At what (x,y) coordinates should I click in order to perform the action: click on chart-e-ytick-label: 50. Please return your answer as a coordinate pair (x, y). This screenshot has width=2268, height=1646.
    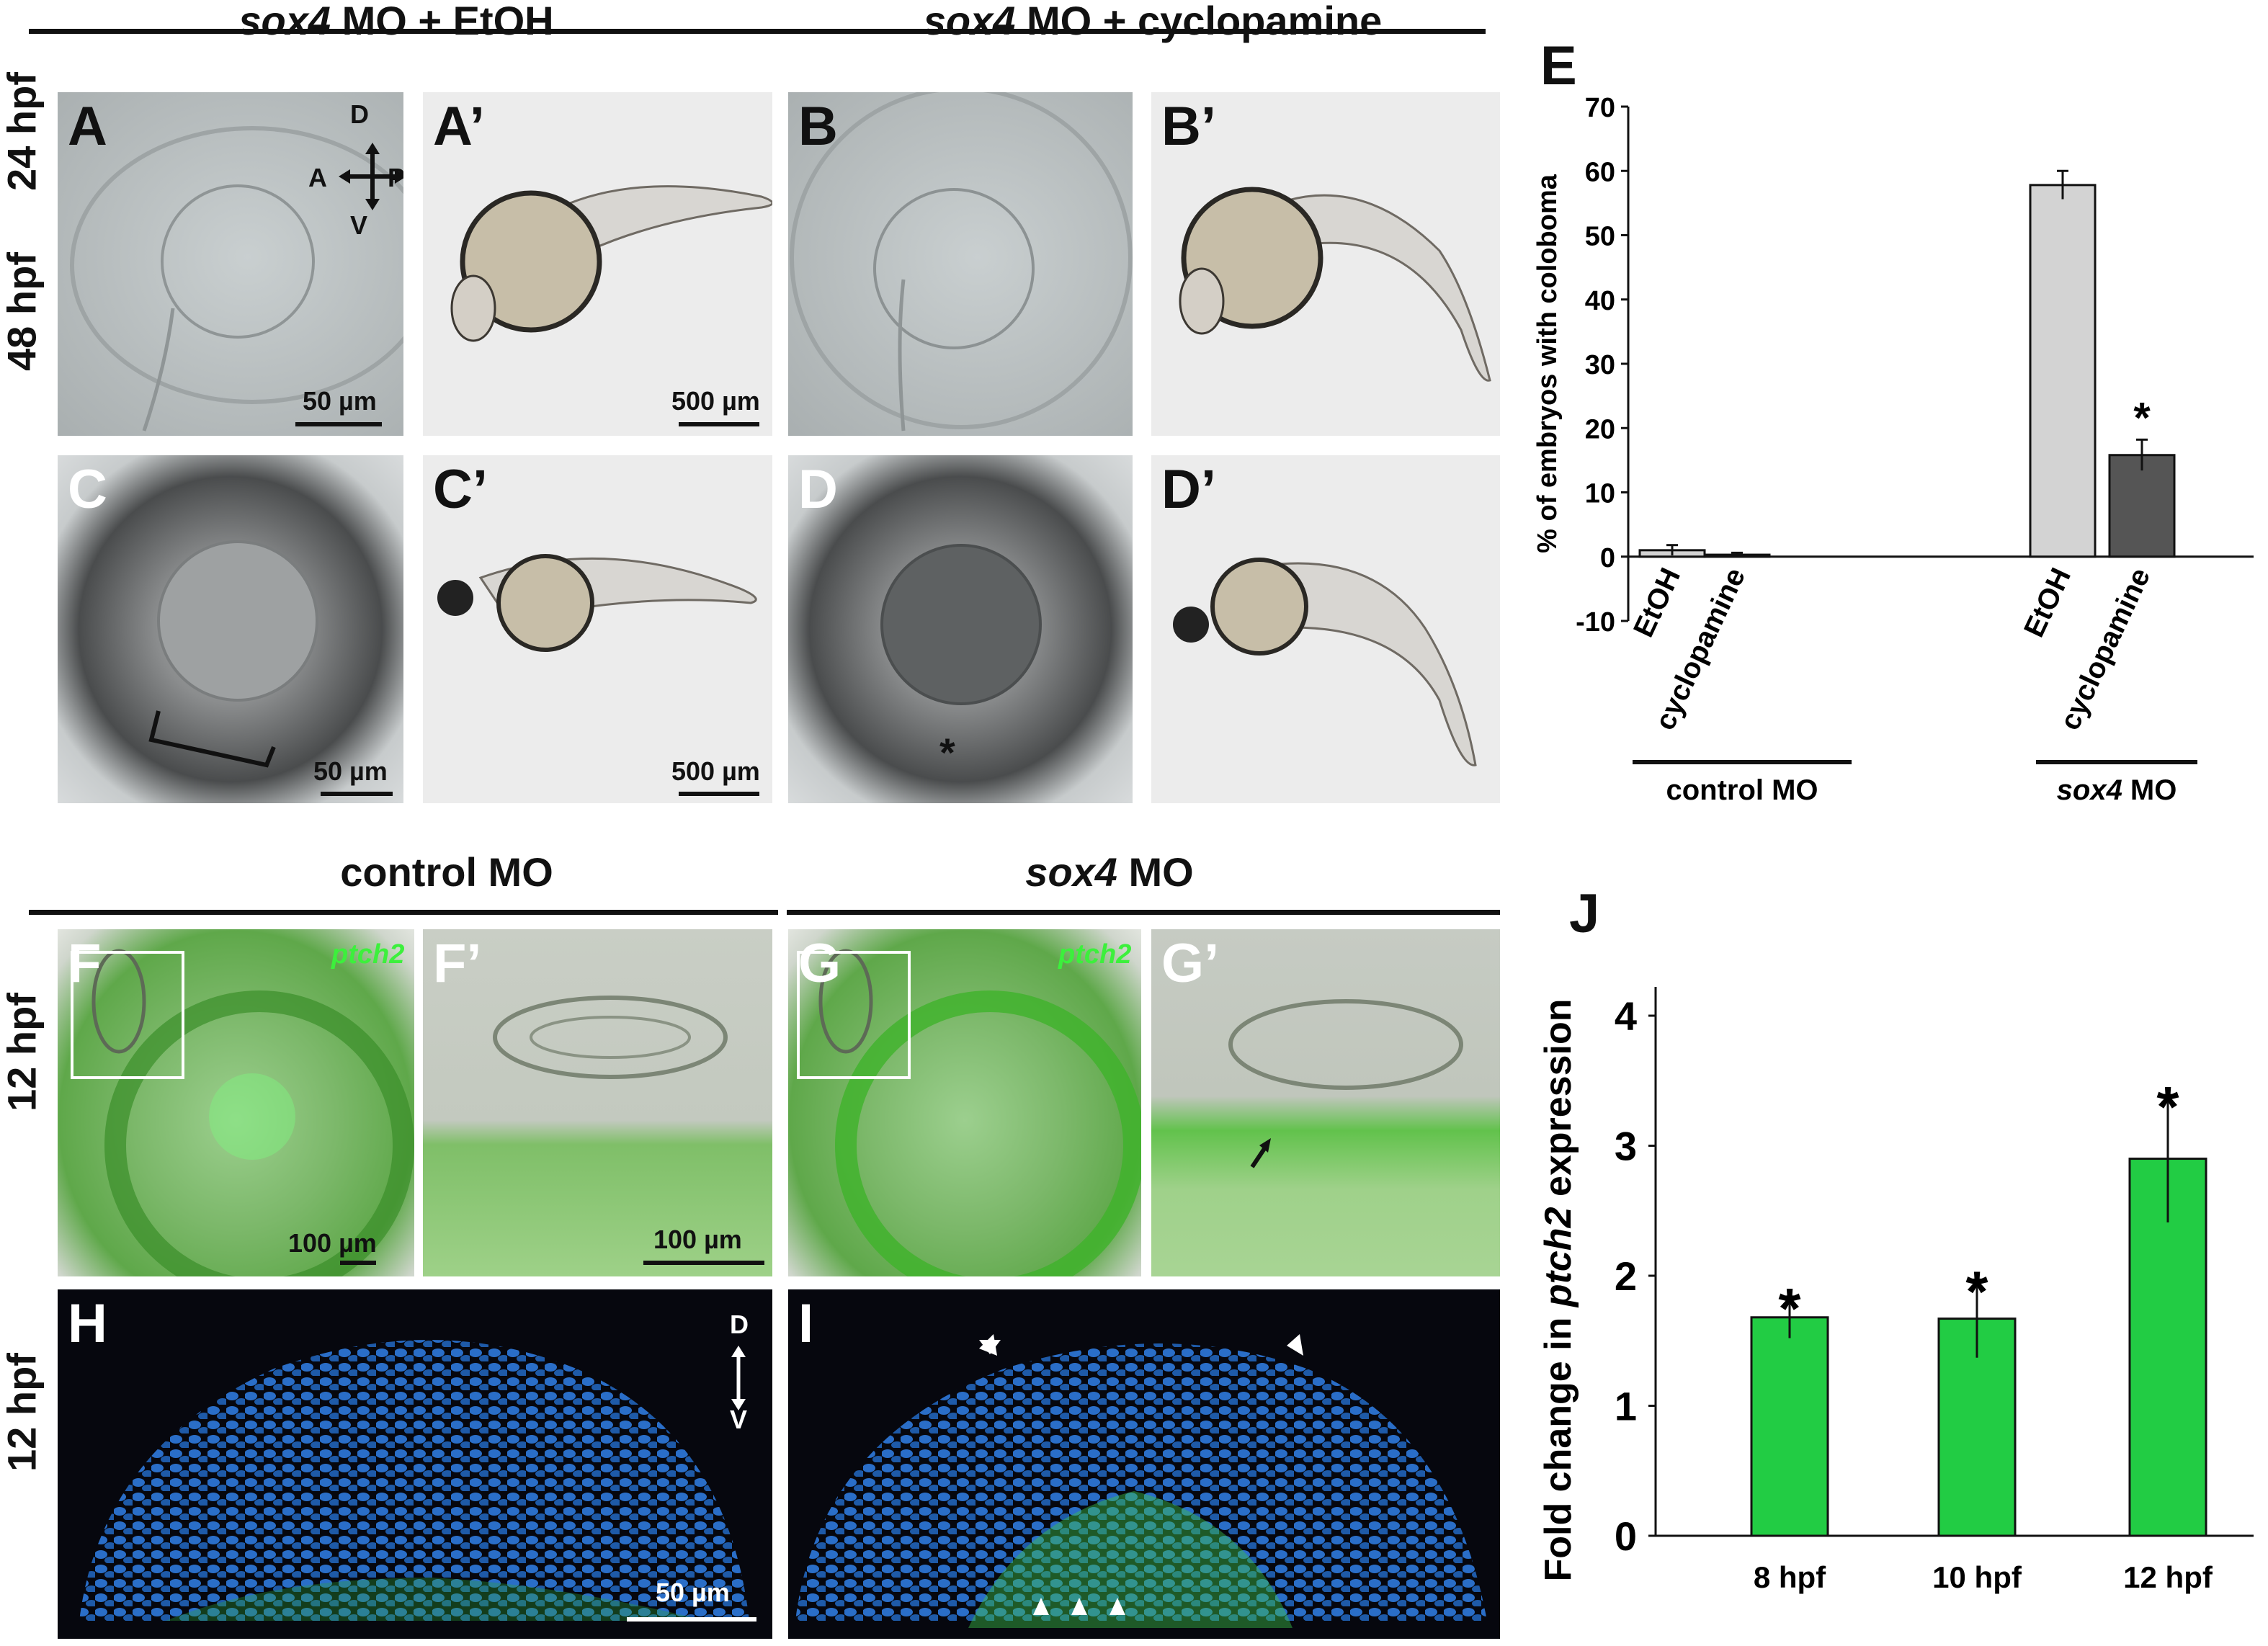
    Looking at the image, I should click on (1600, 237).